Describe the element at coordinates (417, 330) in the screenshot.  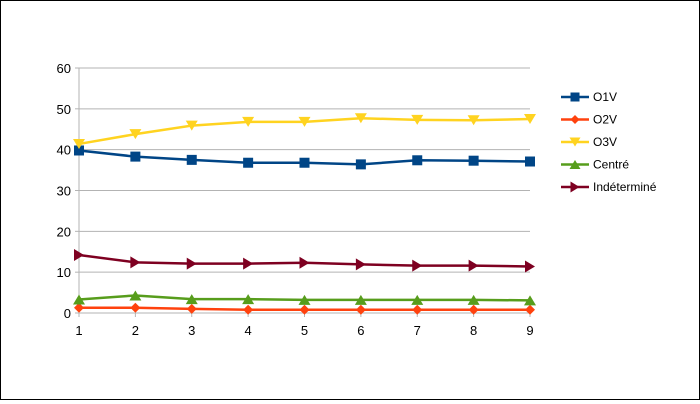
I see `x-tick-label: 7` at that location.